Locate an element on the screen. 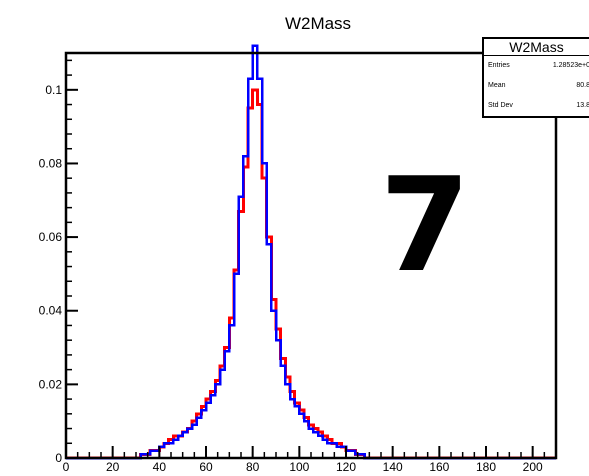 This screenshot has height=476, width=589. stats-label: Std Dev is located at coordinates (500, 105).